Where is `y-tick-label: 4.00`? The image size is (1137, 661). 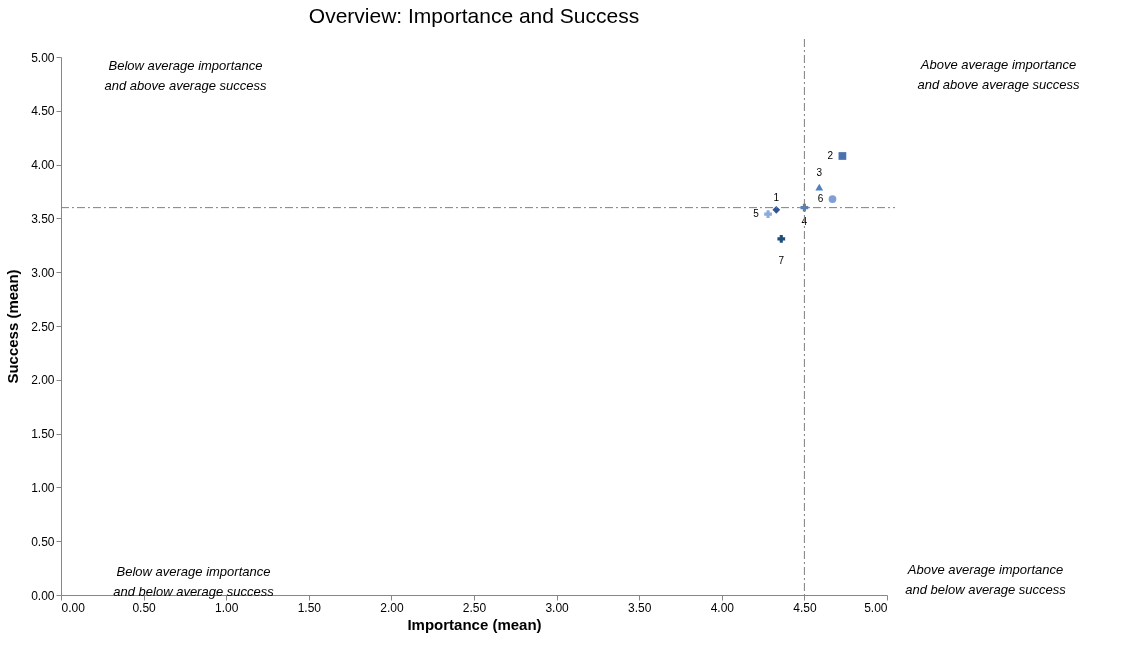
y-tick-label: 4.00 is located at coordinates (43, 165).